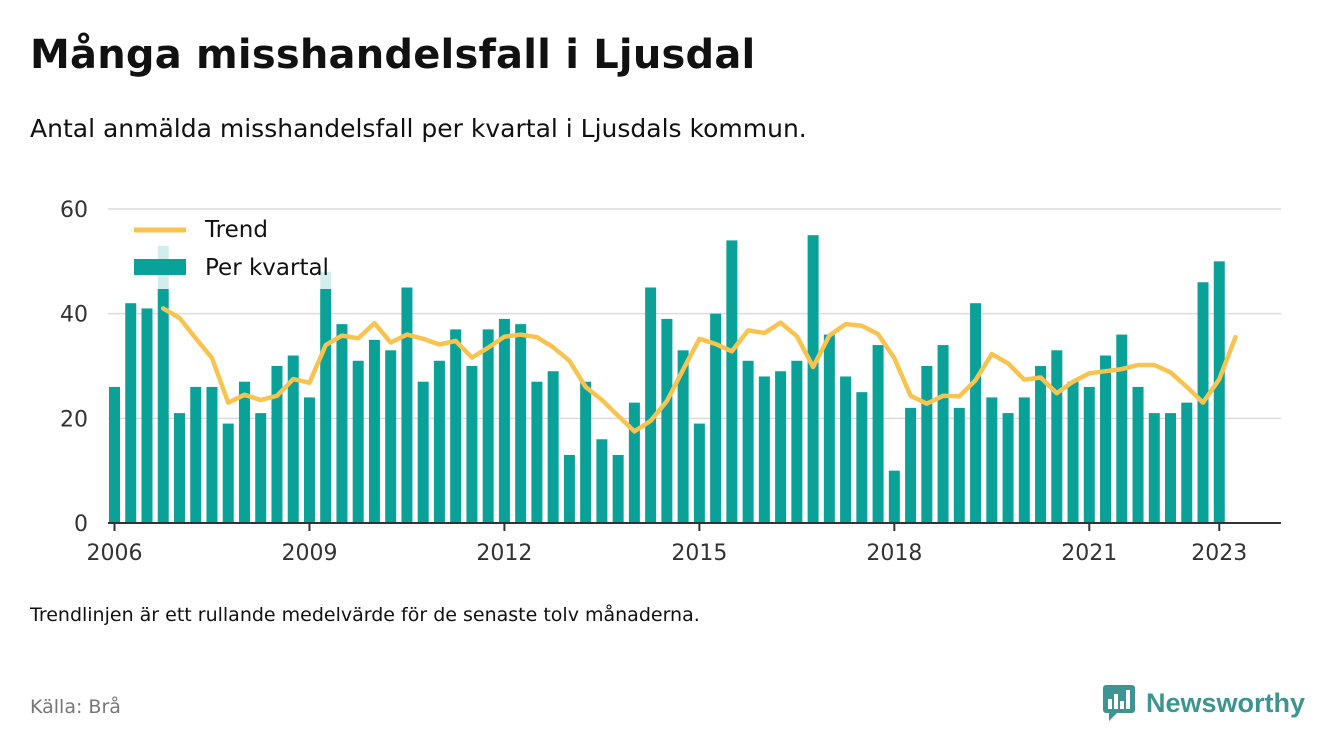  I want to click on x-tick-label: 2009, so click(309, 553).